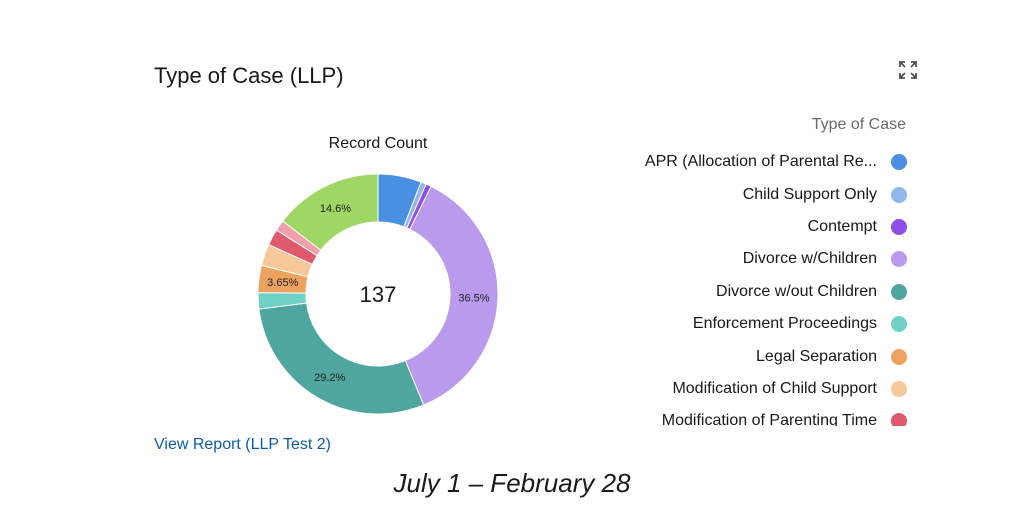 This screenshot has width=1024, height=526. I want to click on donut-chart: 36.5% 29.2% 3.65% 14.6% 137, so click(378, 294).